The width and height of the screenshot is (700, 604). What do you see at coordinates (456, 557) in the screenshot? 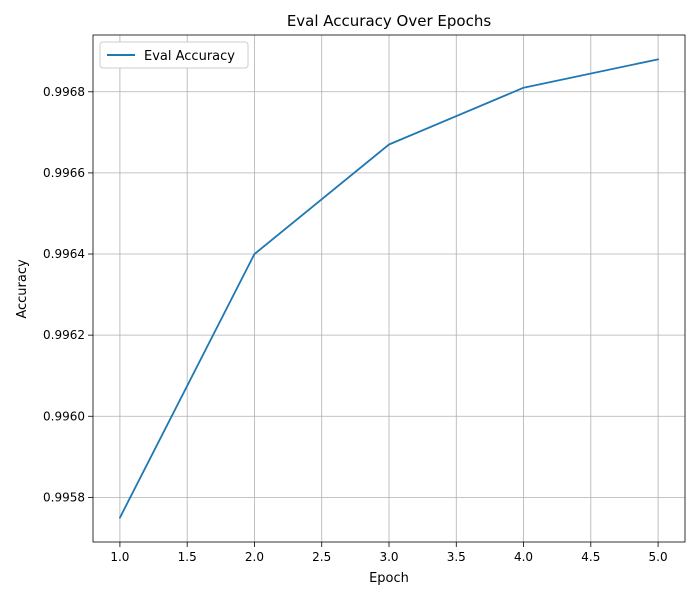
I see `x-tick-label: 3.5` at bounding box center [456, 557].